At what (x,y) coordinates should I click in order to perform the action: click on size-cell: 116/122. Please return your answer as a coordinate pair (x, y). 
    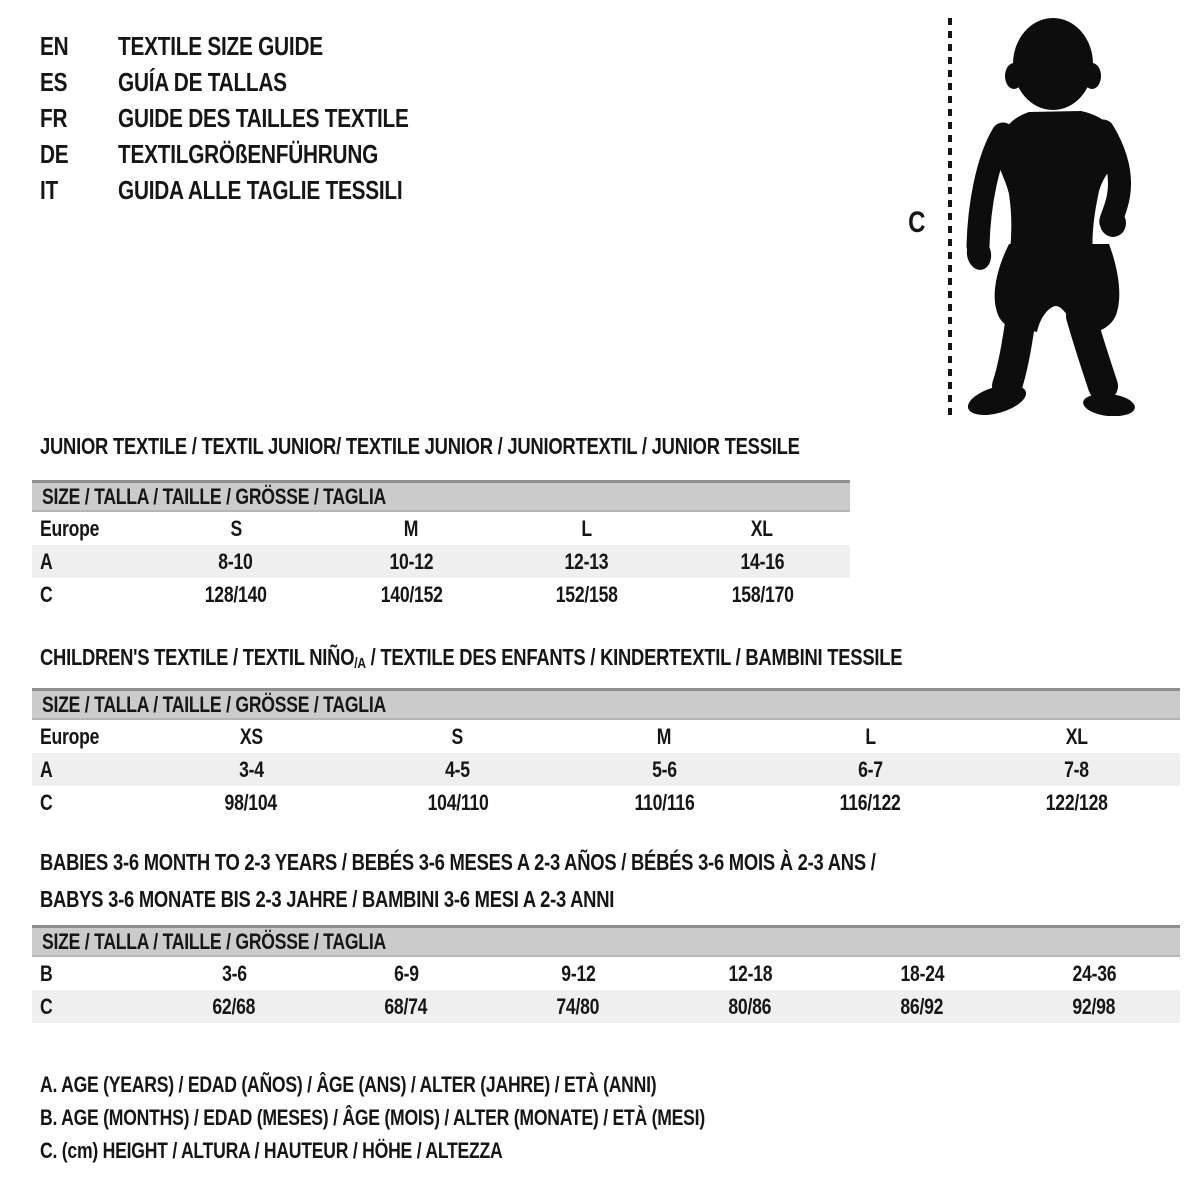
    Looking at the image, I should click on (870, 802).